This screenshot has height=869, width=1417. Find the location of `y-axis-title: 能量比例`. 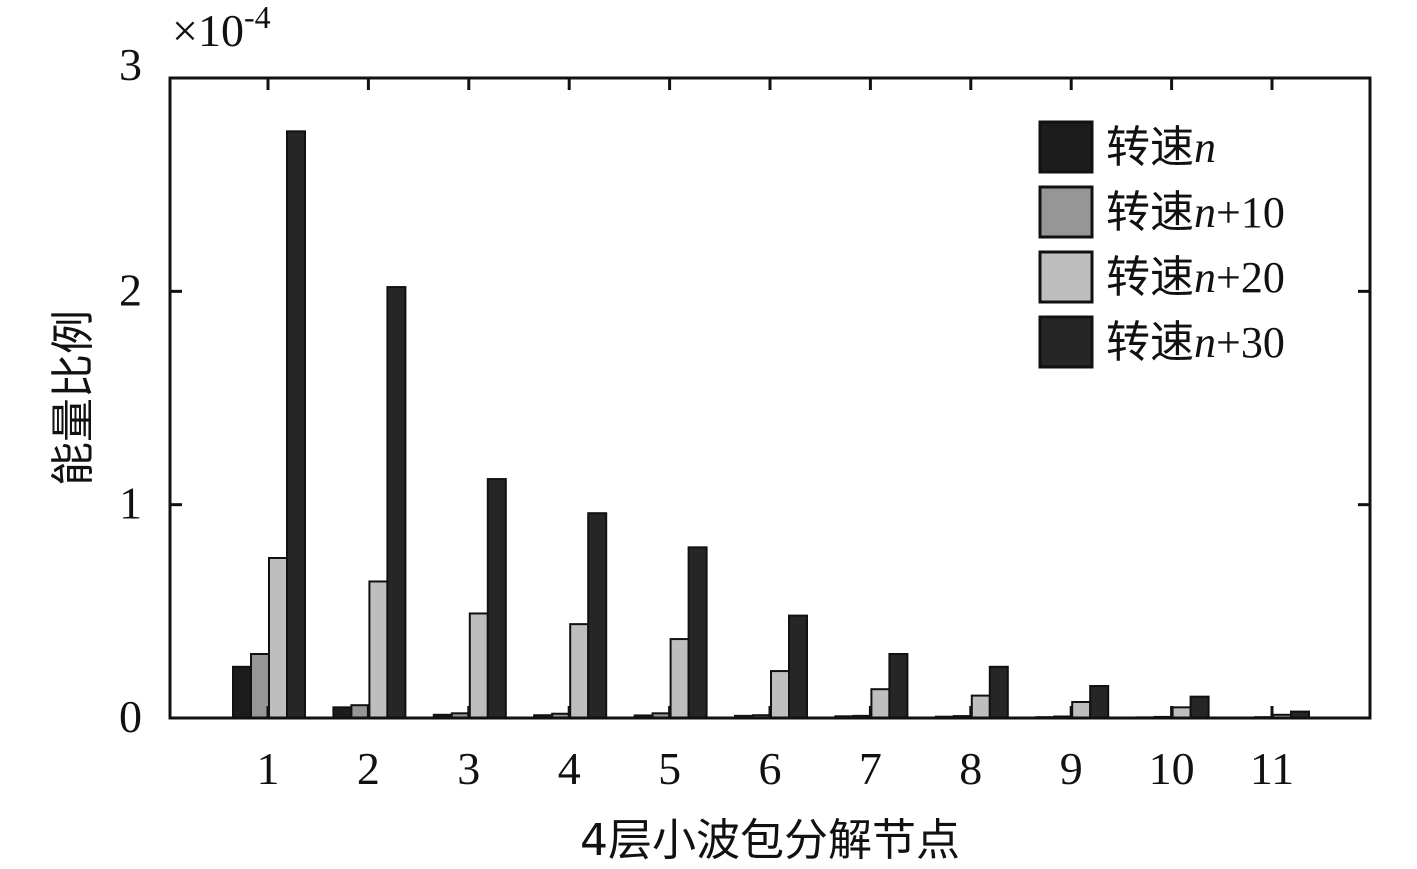

y-axis-title: 能量比例 is located at coordinates (73, 398).